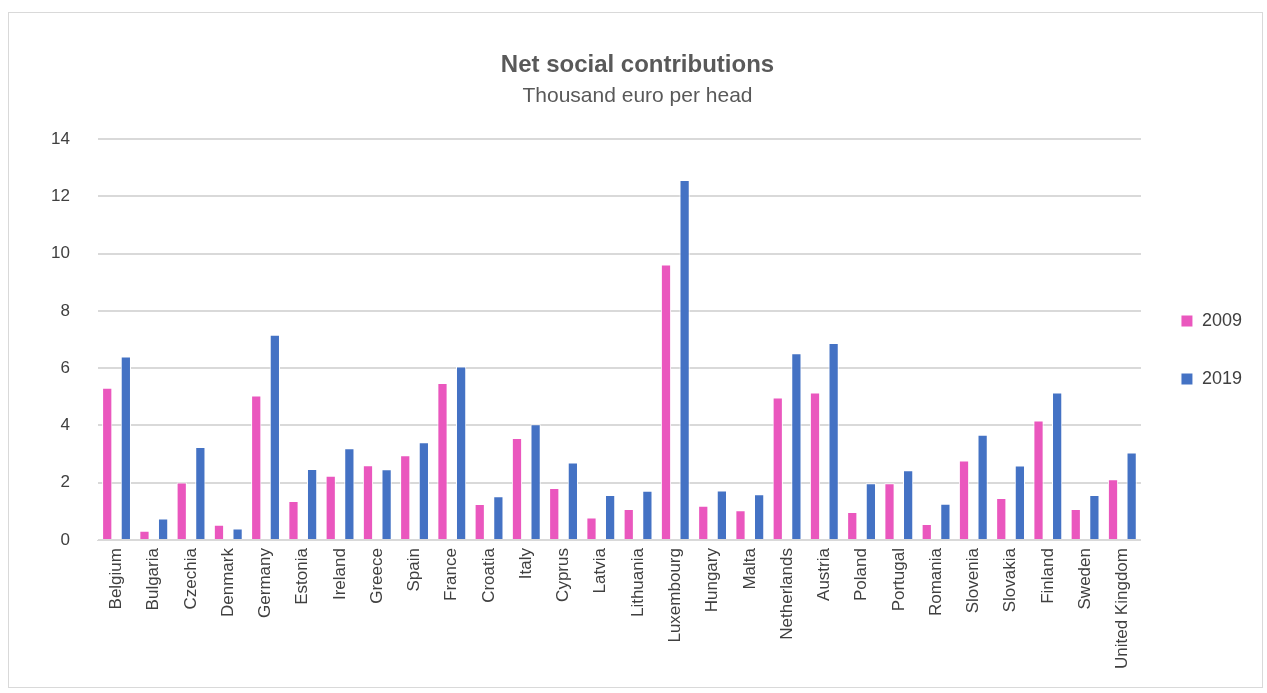 The image size is (1267, 693). I want to click on x-tick-label: France, so click(451, 574).